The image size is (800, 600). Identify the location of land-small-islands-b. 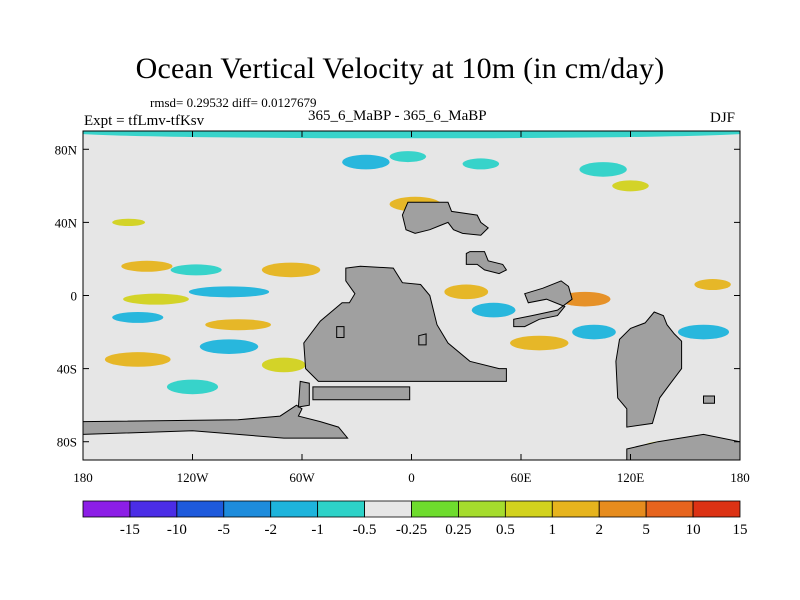
(422, 339).